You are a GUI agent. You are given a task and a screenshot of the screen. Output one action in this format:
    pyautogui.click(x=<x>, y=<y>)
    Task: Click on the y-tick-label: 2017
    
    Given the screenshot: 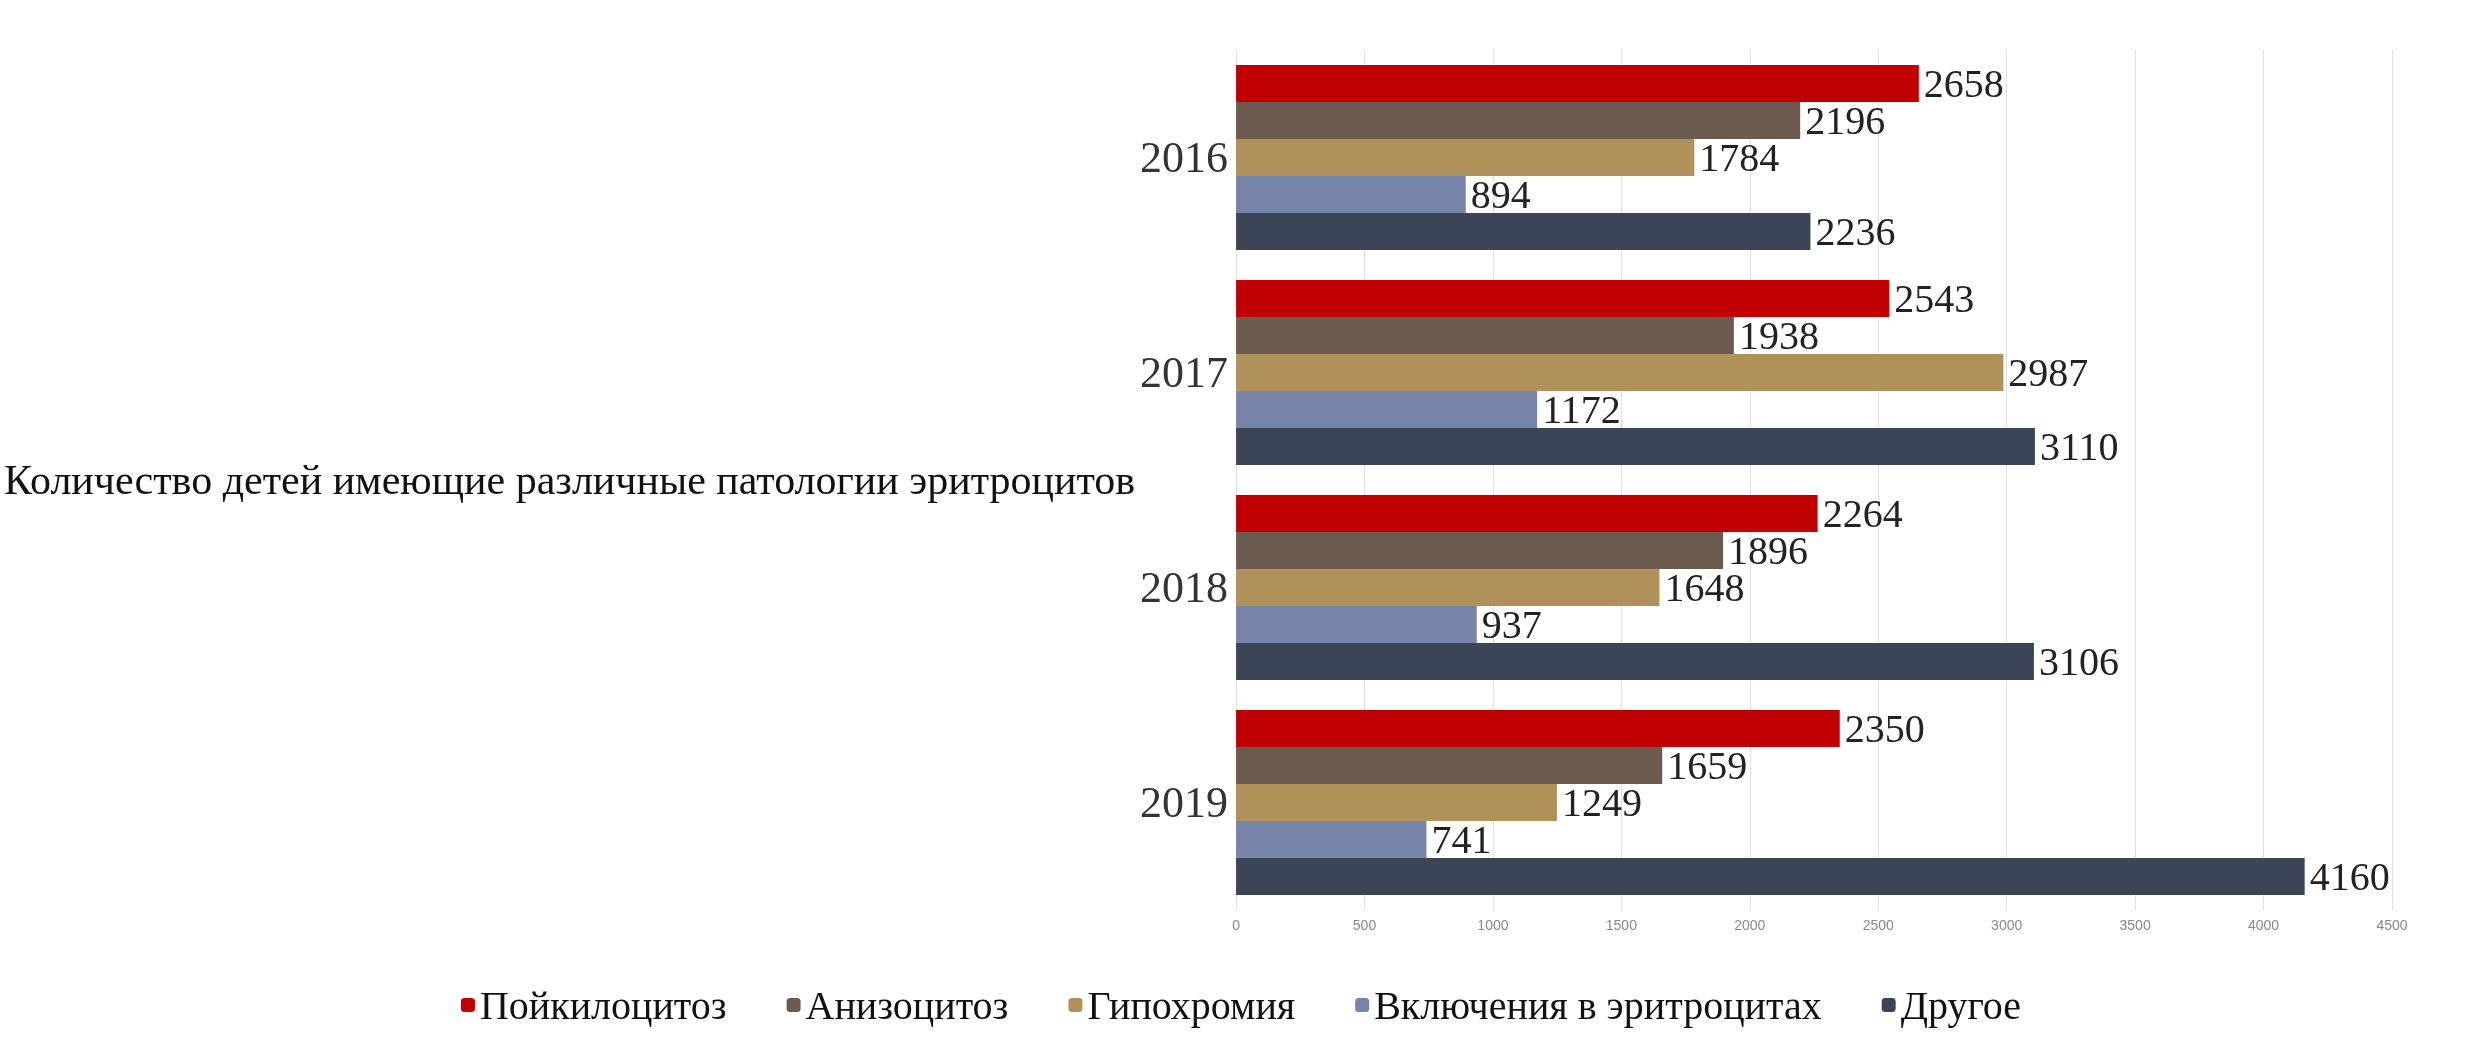 What is the action you would take?
    pyautogui.click(x=1184, y=372)
    